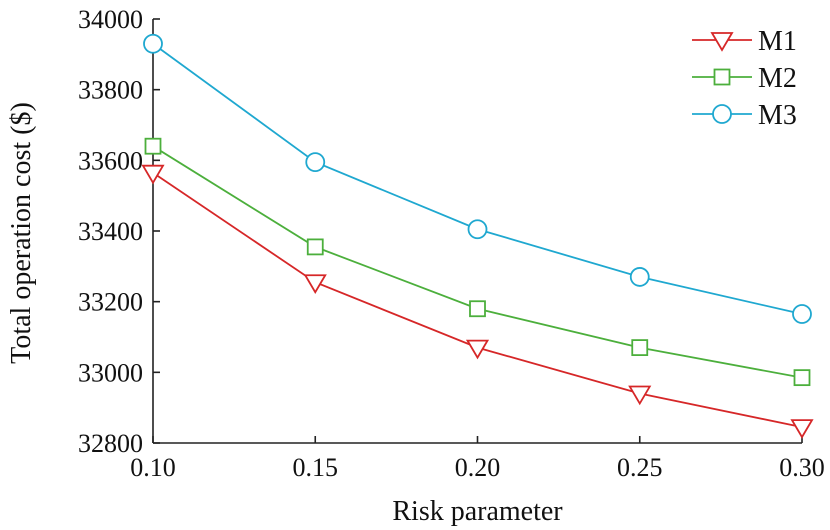 The height and width of the screenshot is (530, 830). Describe the element at coordinates (777, 78) in the screenshot. I see `legend-label: M2` at that location.